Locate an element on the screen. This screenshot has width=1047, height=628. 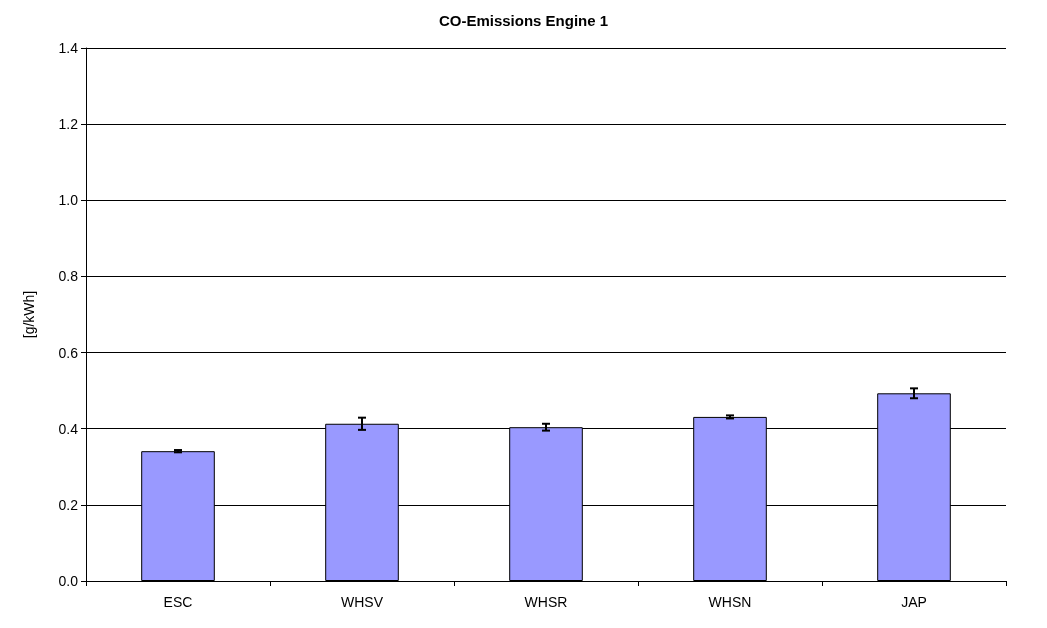
y-tick-label: 0.2 is located at coordinates (68, 504).